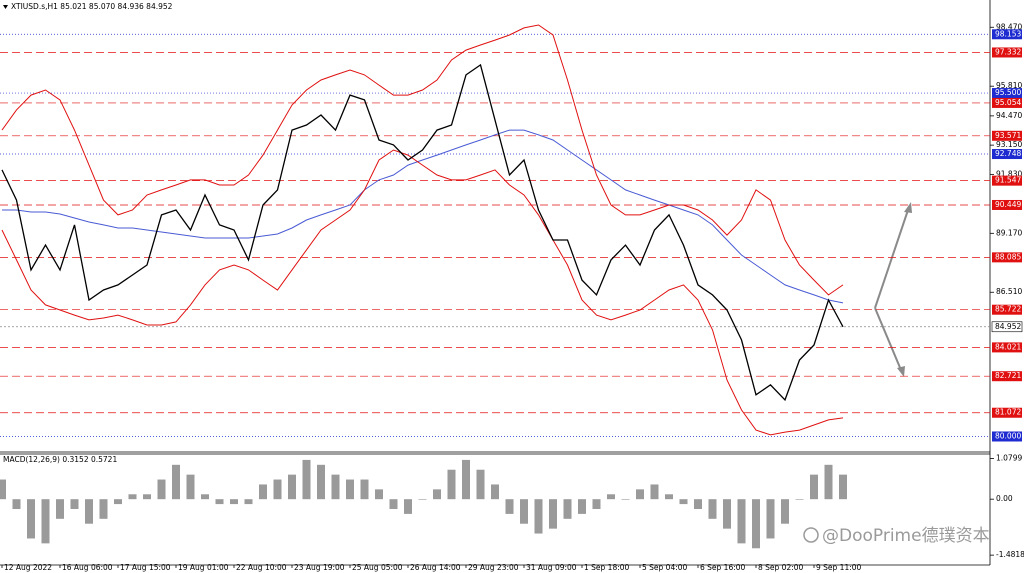  I want to click on y-tick-label: 89.170, so click(1009, 232).